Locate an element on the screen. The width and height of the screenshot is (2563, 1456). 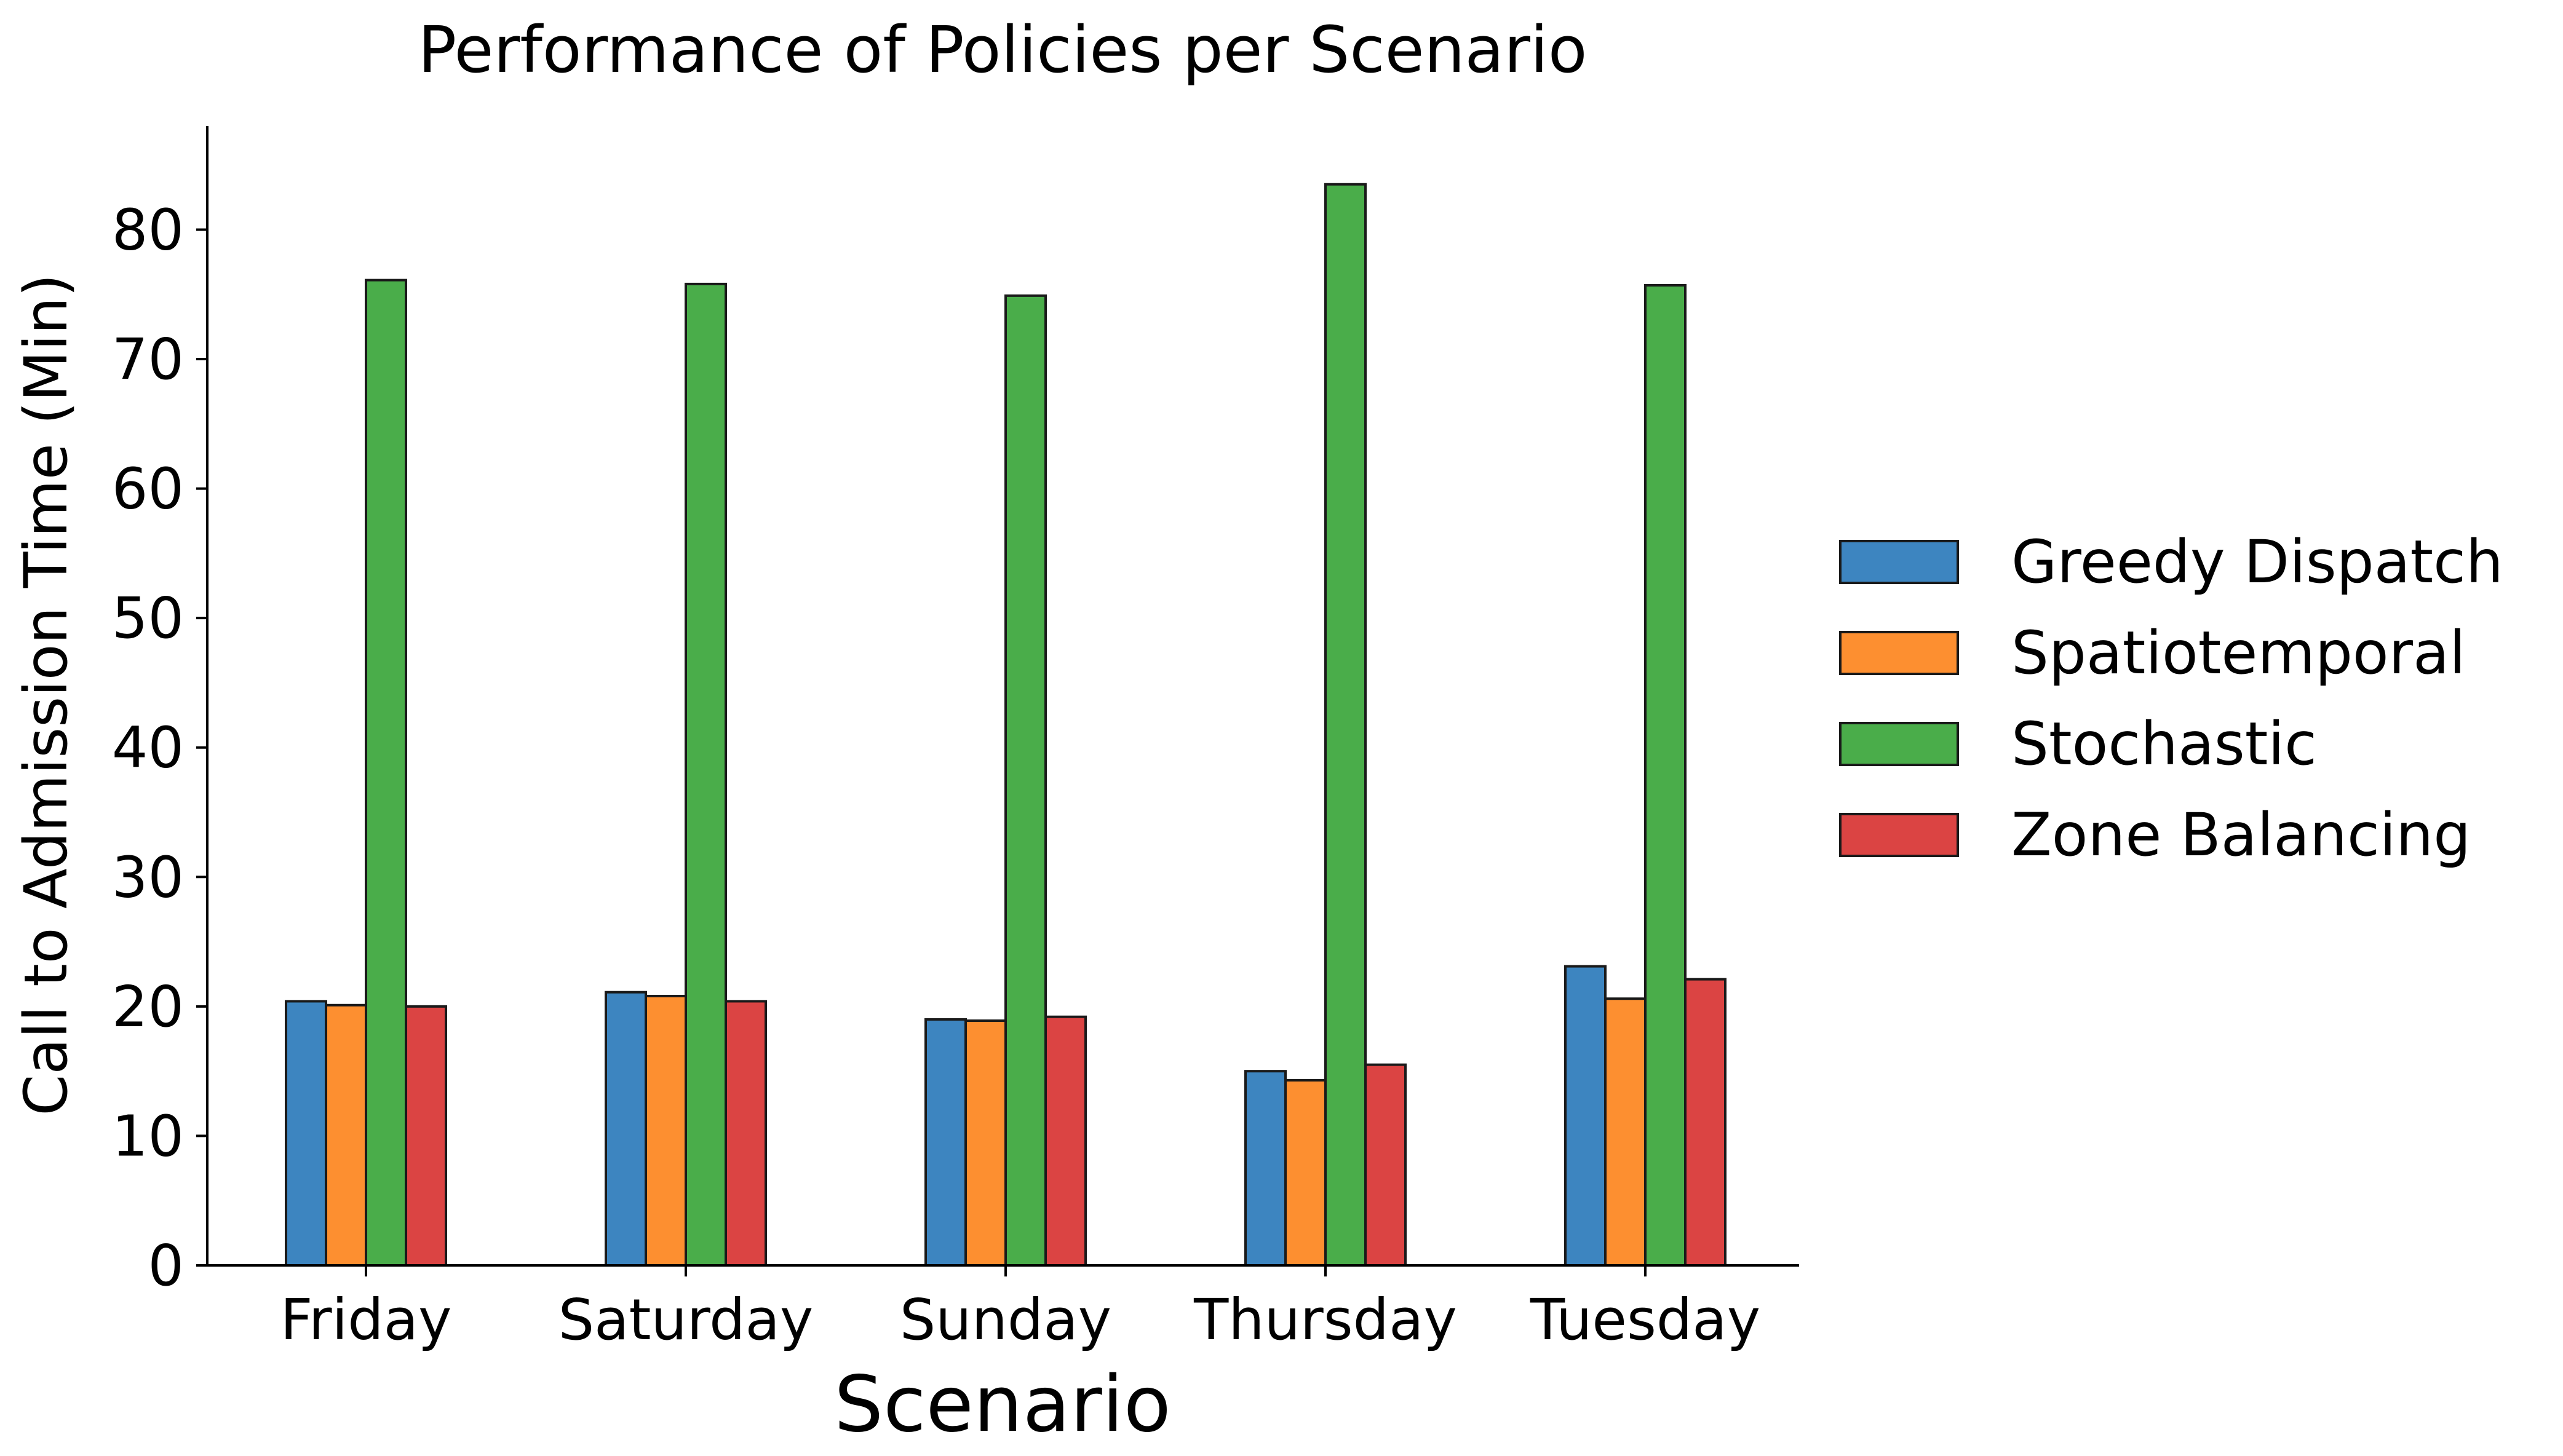
bar-greedy-dispatch-saturday is located at coordinates (626, 1129).